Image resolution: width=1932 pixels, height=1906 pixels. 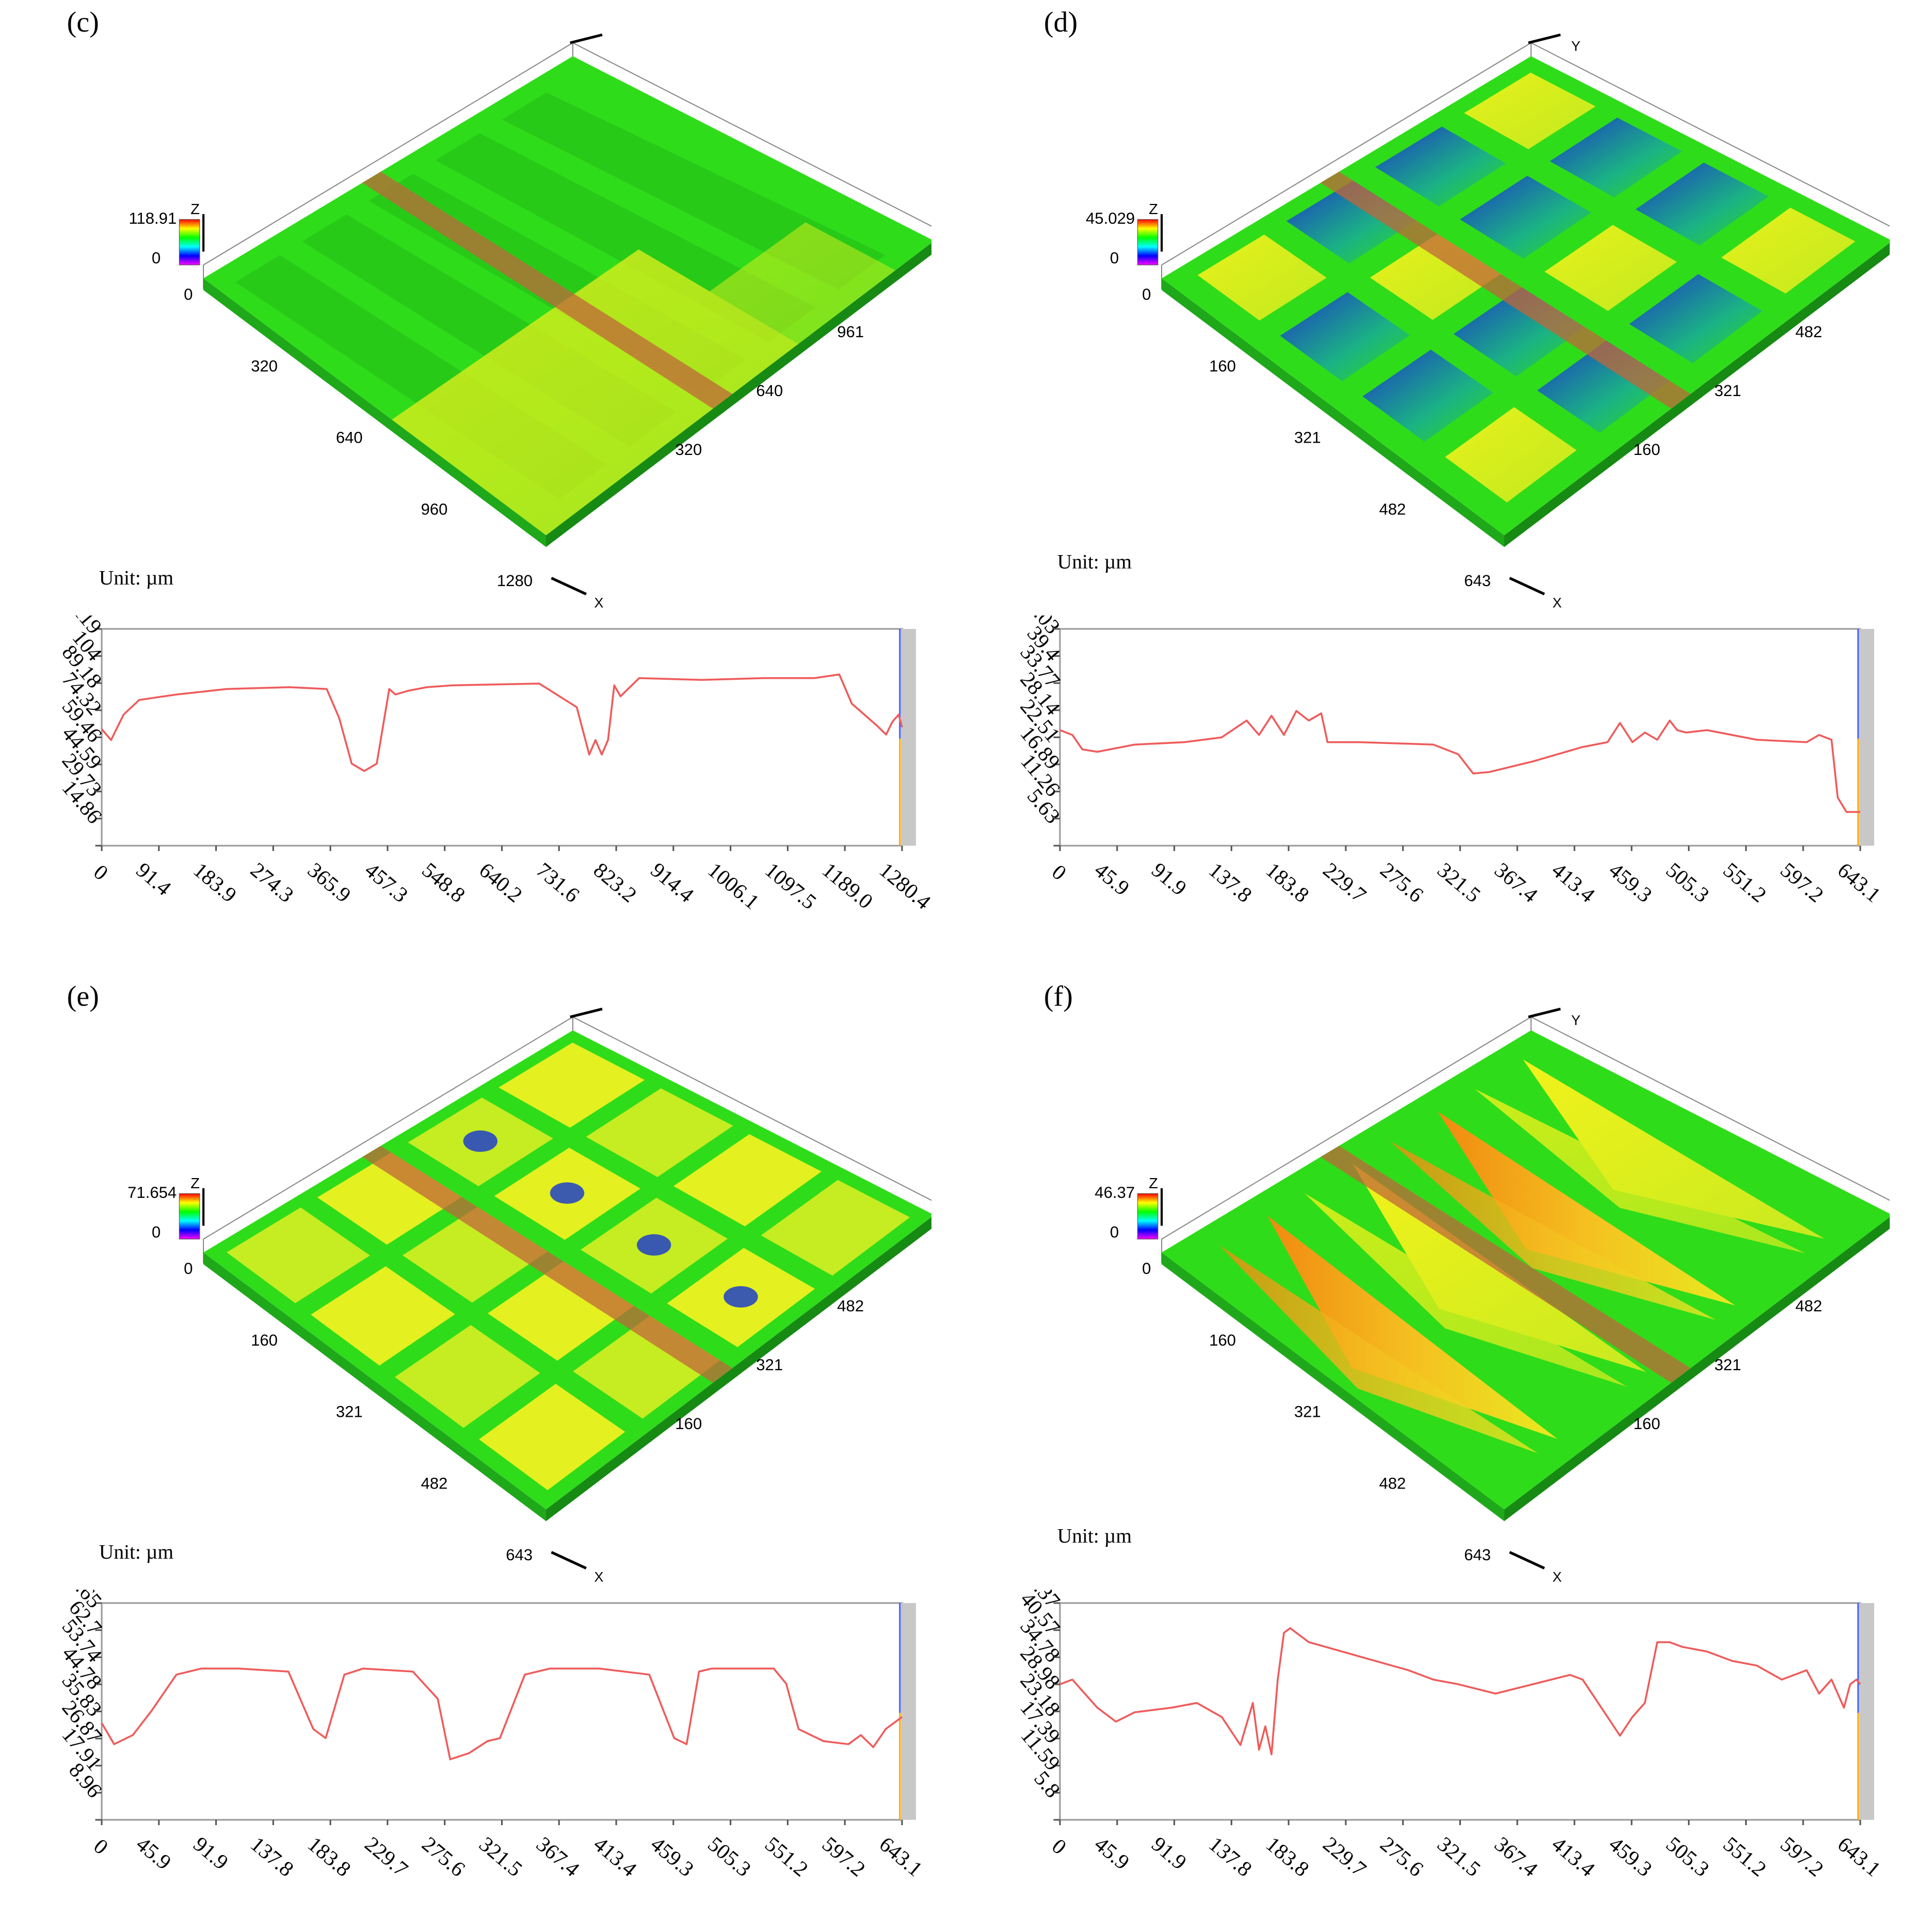 What do you see at coordinates (215, 882) in the screenshot?
I see `x-tick-label: 183.9` at bounding box center [215, 882].